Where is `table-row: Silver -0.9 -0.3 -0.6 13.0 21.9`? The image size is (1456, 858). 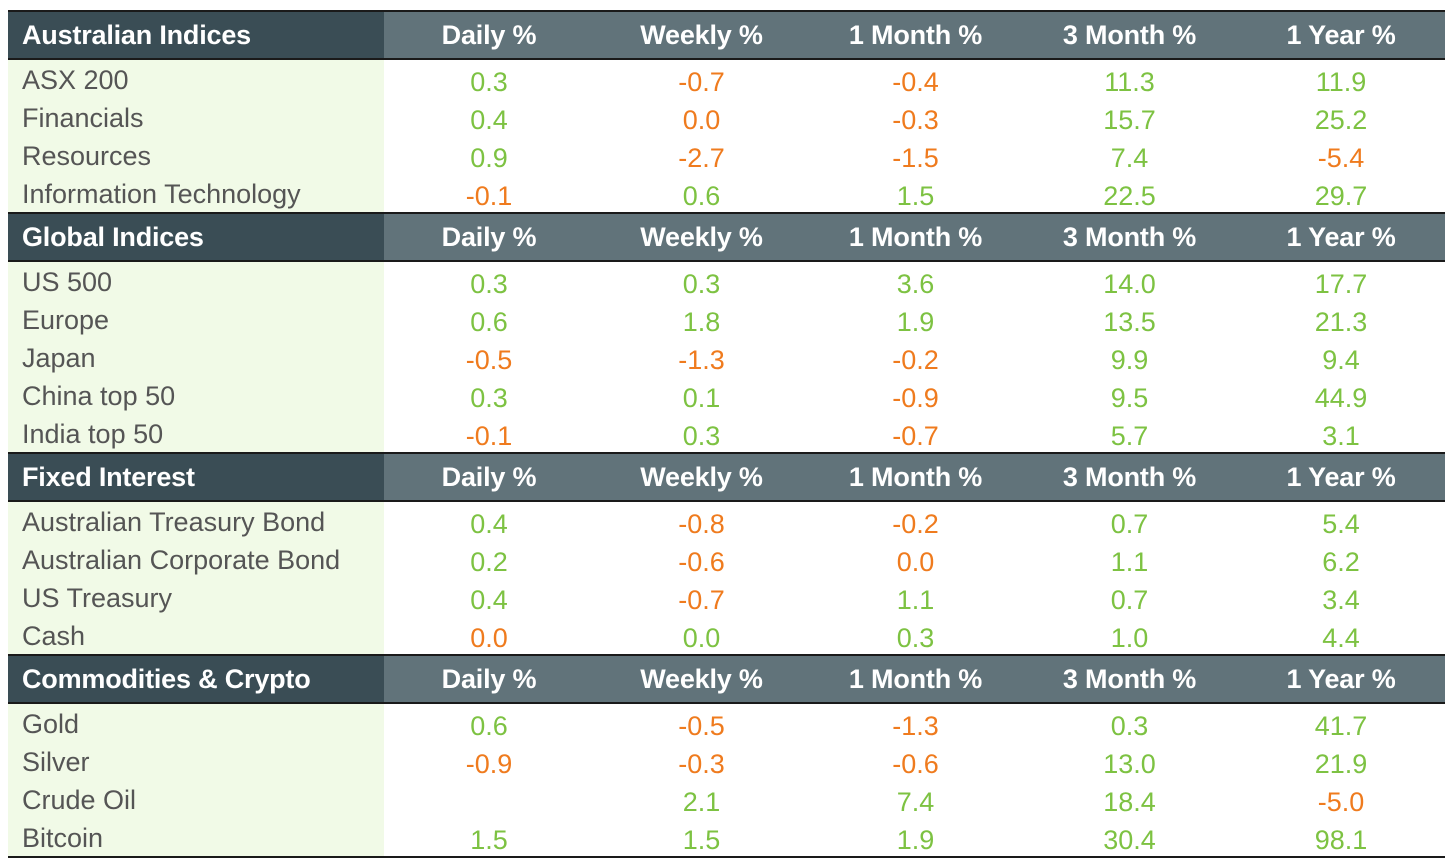 table-row: Silver -0.9 -0.3 -0.6 13.0 21.9 is located at coordinates (726, 761).